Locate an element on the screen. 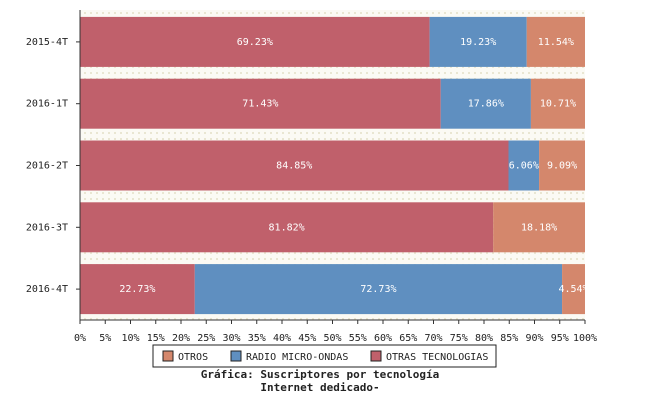  value-label: 19.23% is located at coordinates (478, 42).